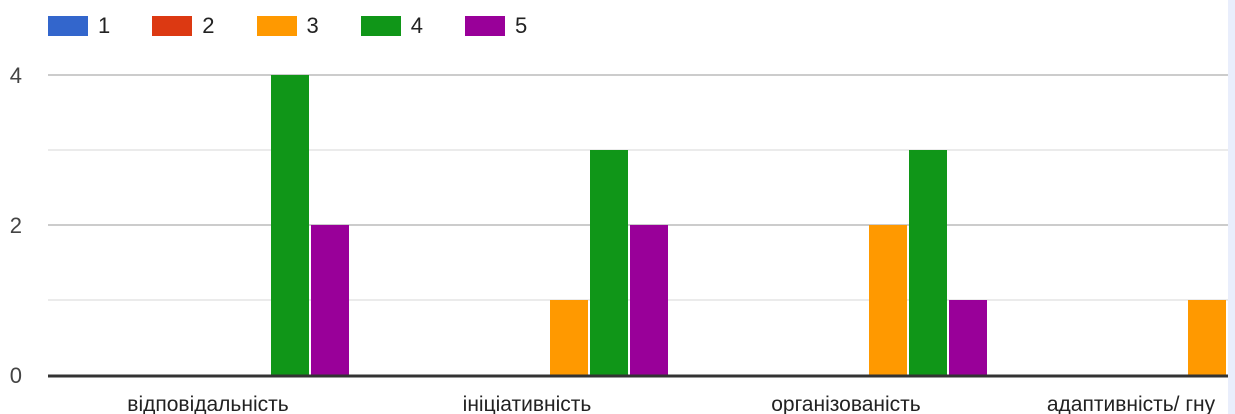 This screenshot has width=1235, height=414. What do you see at coordinates (208, 25) in the screenshot?
I see `legend-label-2: 2` at bounding box center [208, 25].